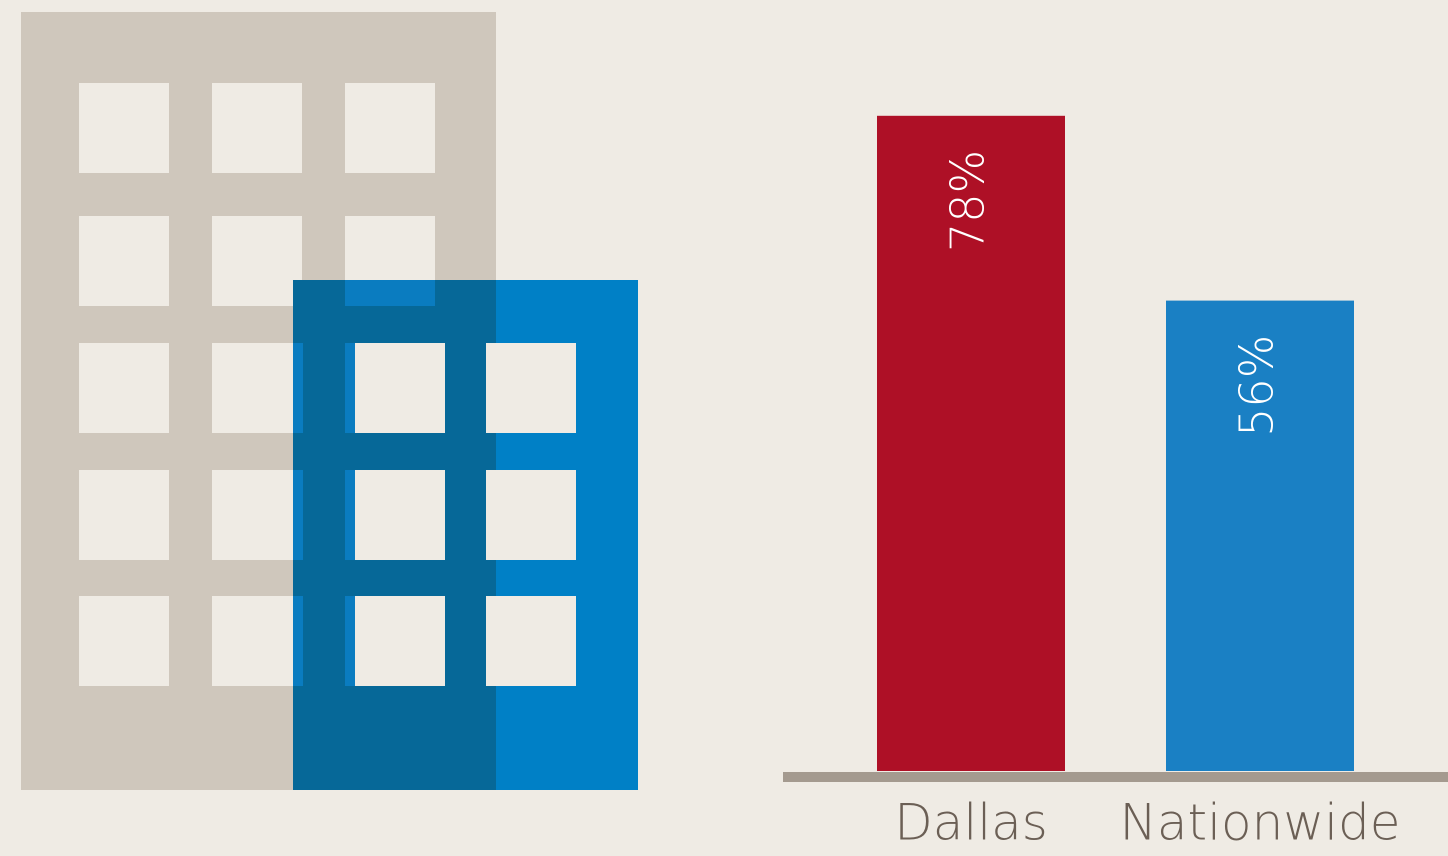  Describe the element at coordinates (971, 823) in the screenshot. I see `x-tick-label: Dallas` at that location.